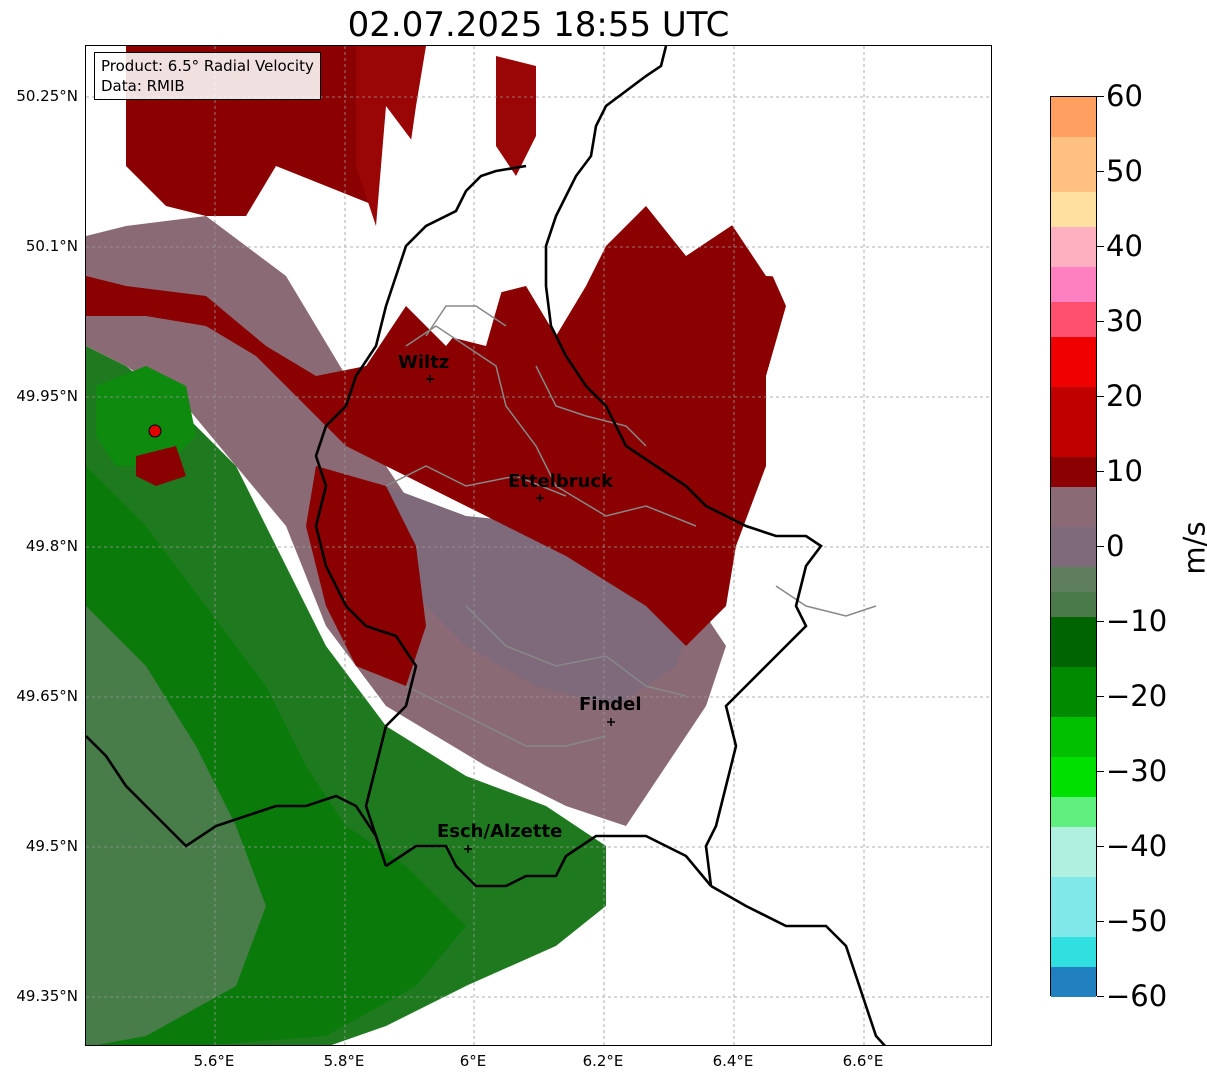 The image size is (1207, 1081). What do you see at coordinates (47, 696) in the screenshot?
I see `lat-label: 49.65°N` at bounding box center [47, 696].